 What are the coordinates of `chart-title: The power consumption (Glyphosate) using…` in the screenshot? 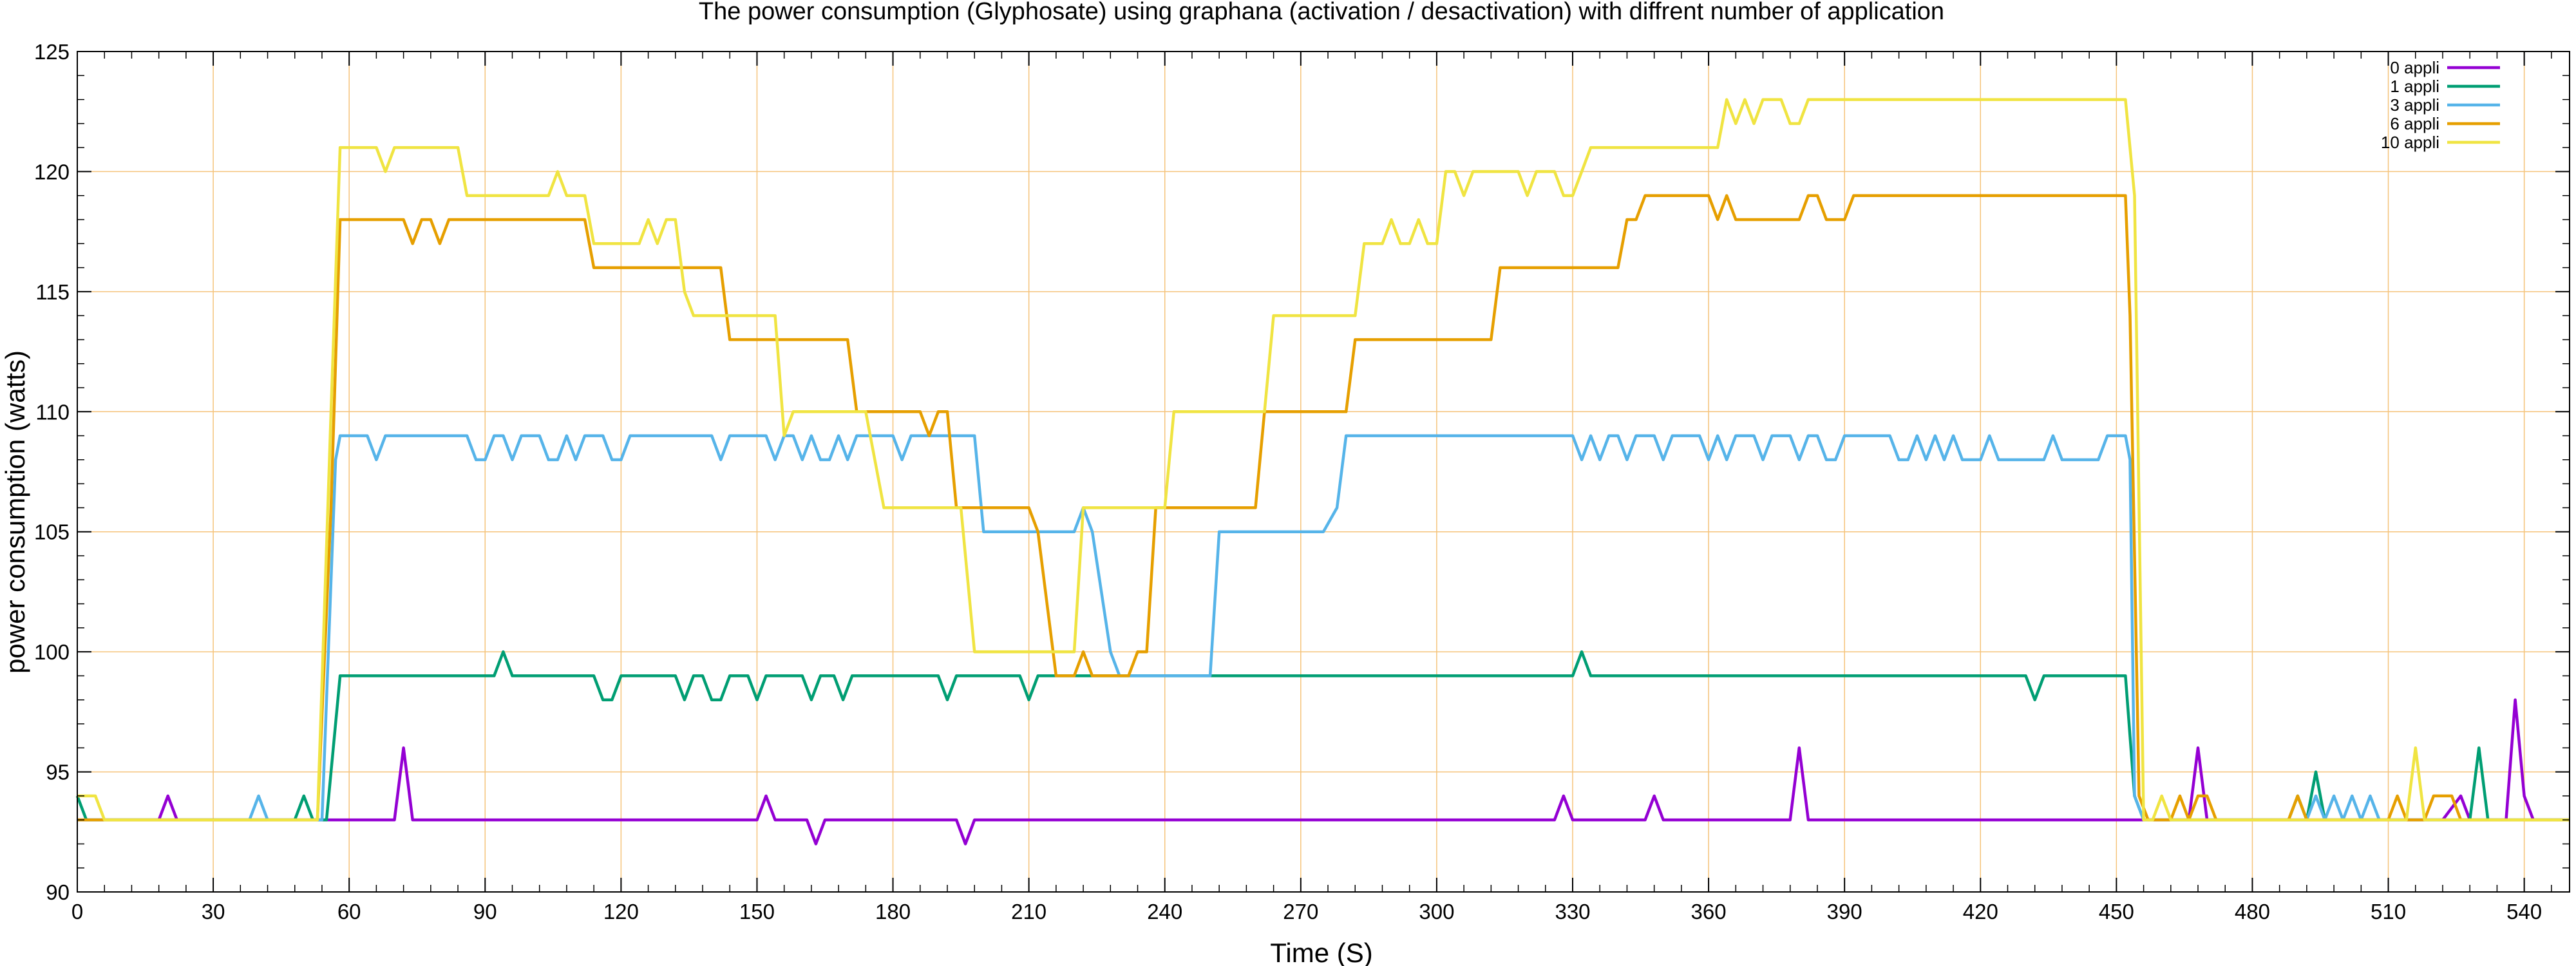 It's located at (1321, 12).